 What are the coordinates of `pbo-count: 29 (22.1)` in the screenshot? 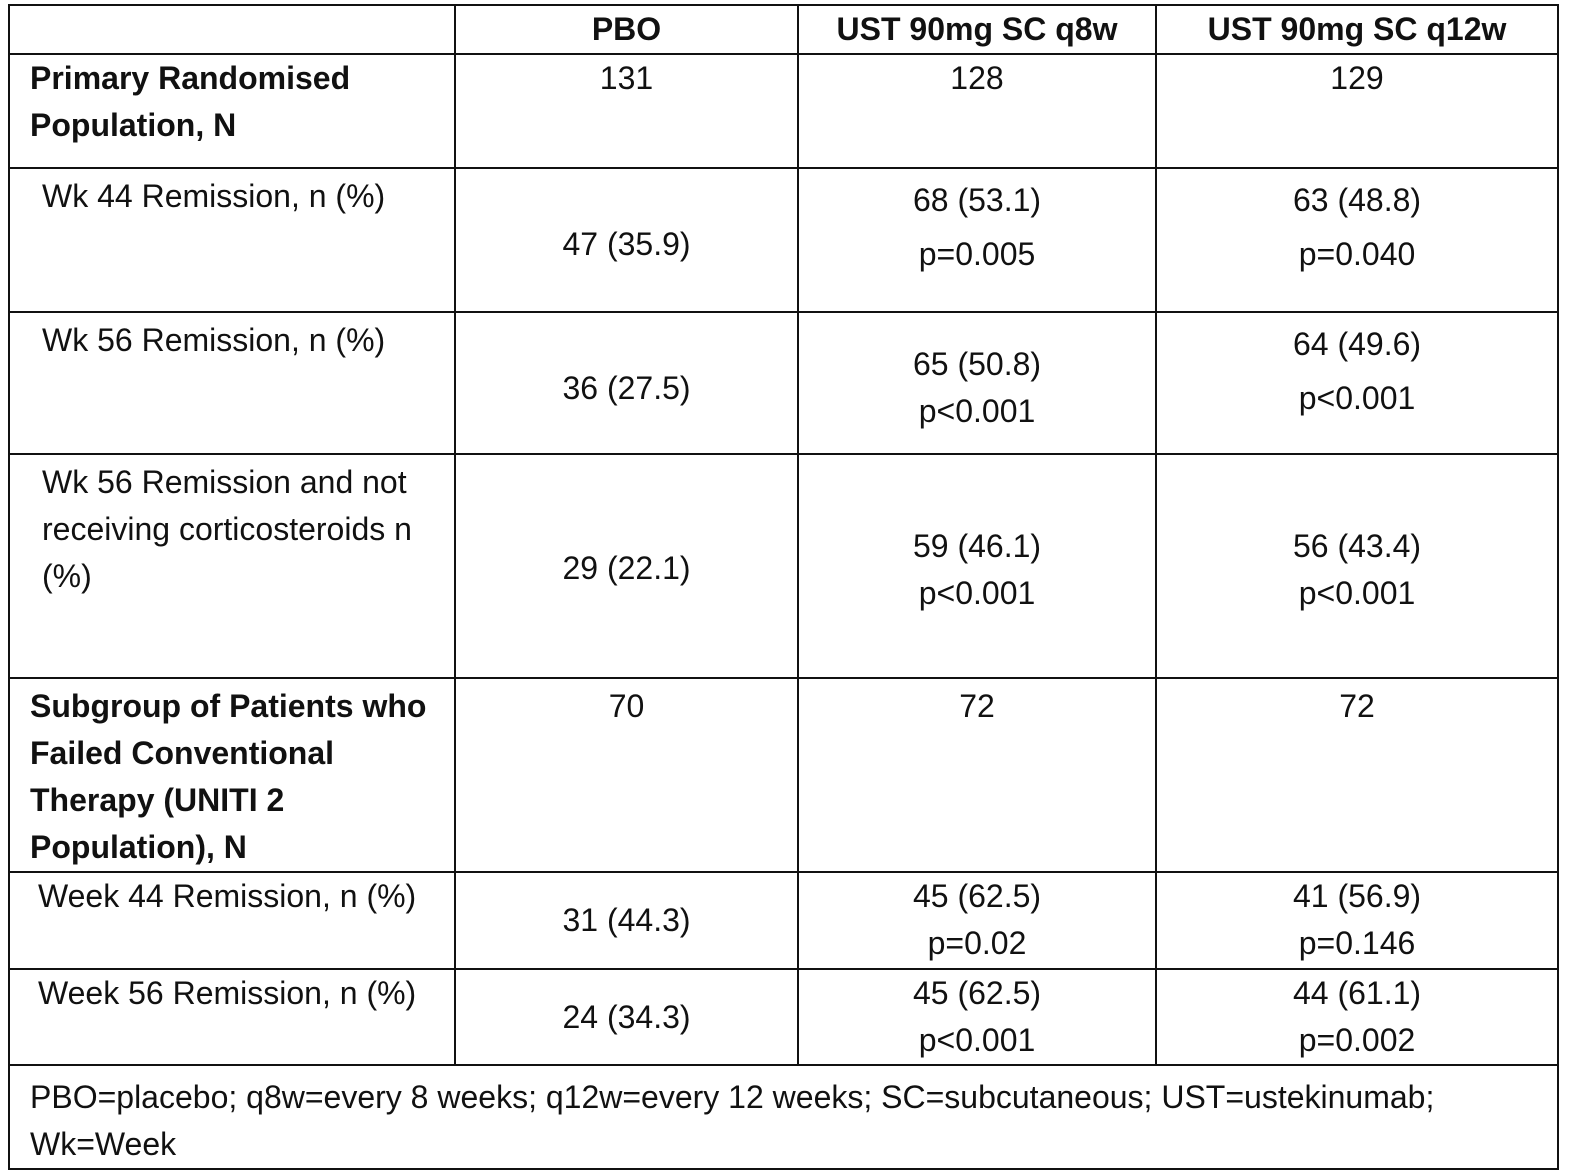 It's located at (626, 568).